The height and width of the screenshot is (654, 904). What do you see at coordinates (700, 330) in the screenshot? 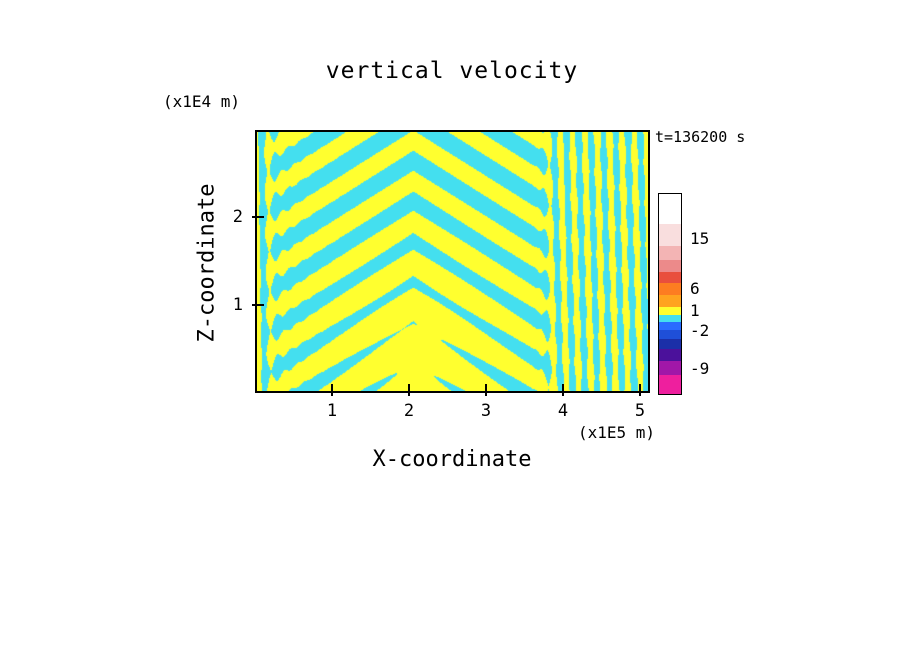
I see `colorbar-label: -2` at bounding box center [700, 330].